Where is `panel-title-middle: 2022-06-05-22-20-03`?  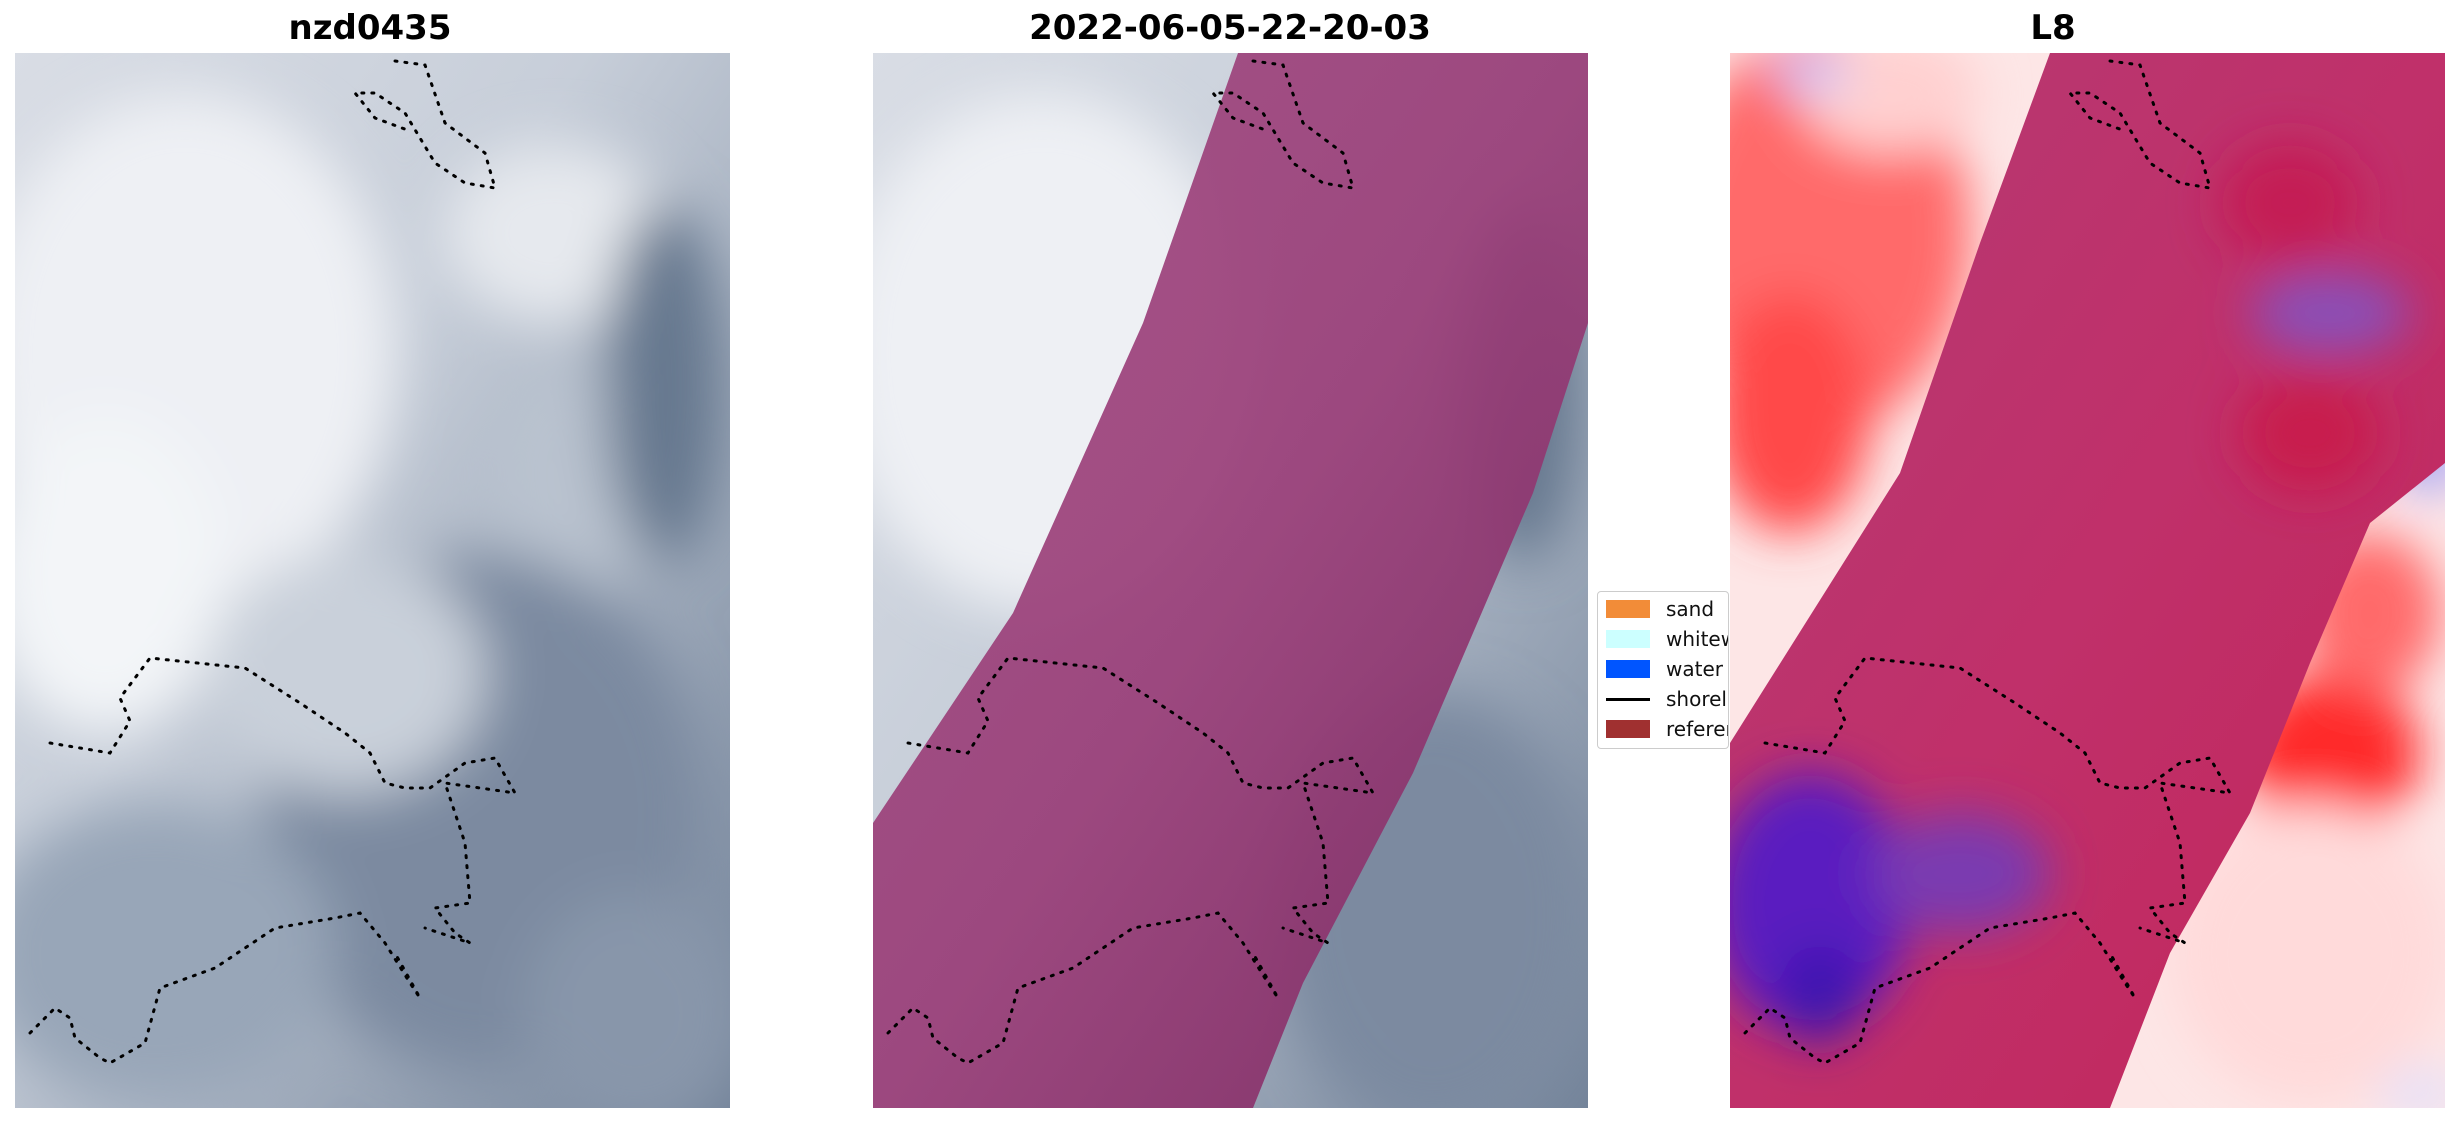 panel-title-middle: 2022-06-05-22-20-03 is located at coordinates (1230, 28).